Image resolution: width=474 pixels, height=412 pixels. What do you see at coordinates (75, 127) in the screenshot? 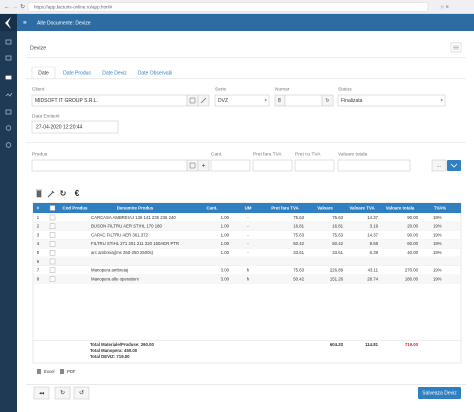
I see `date-input` at bounding box center [75, 127].